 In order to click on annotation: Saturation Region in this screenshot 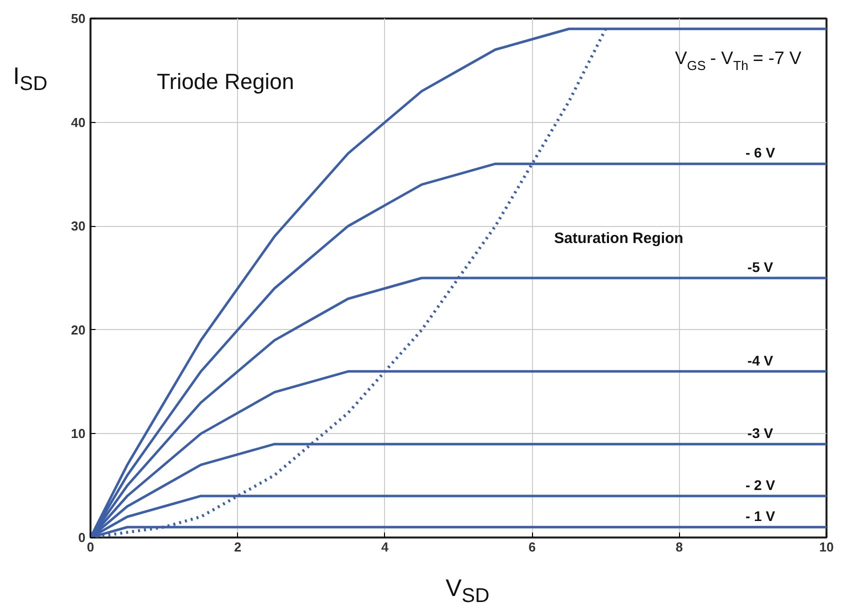, I will do `click(619, 238)`.